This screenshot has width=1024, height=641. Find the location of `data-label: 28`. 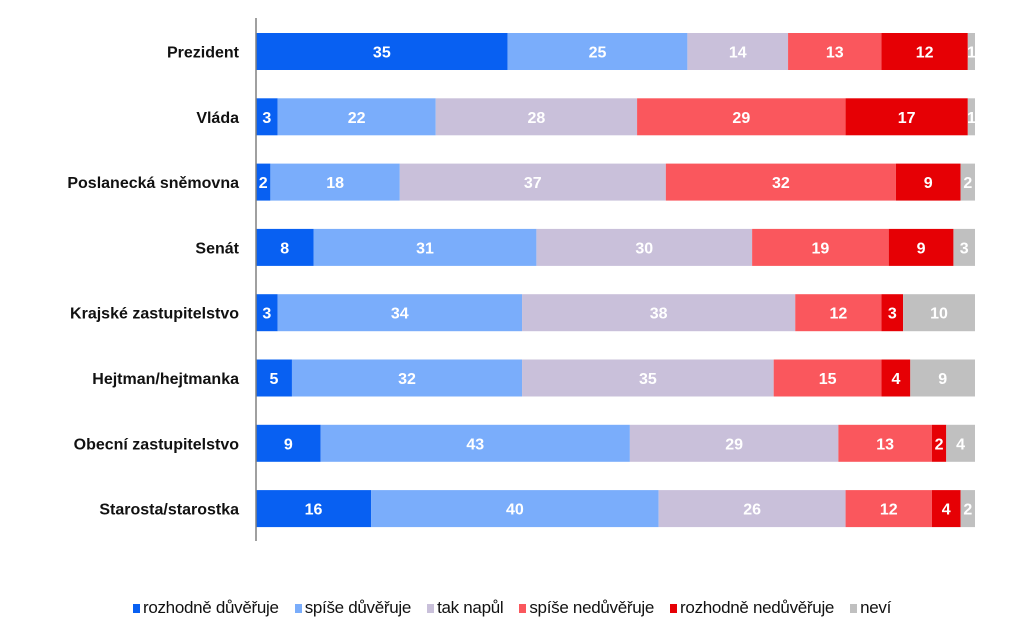

data-label: 28 is located at coordinates (537, 118).